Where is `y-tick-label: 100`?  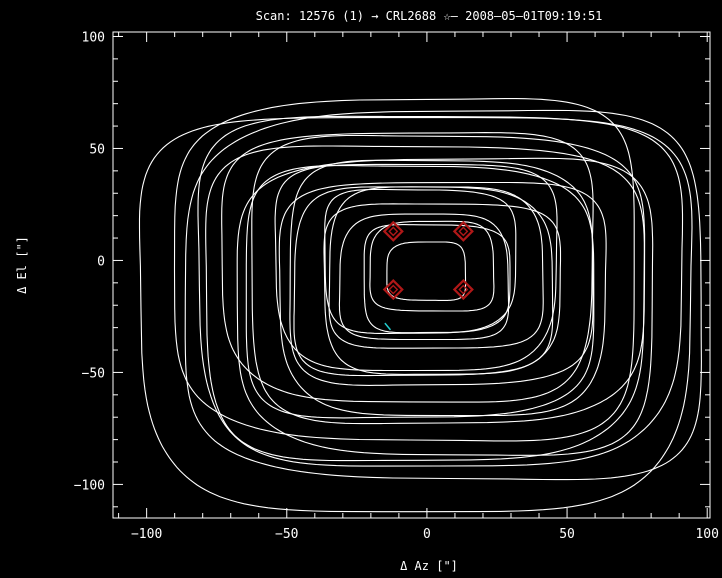
y-tick-label: 100 is located at coordinates (93, 37).